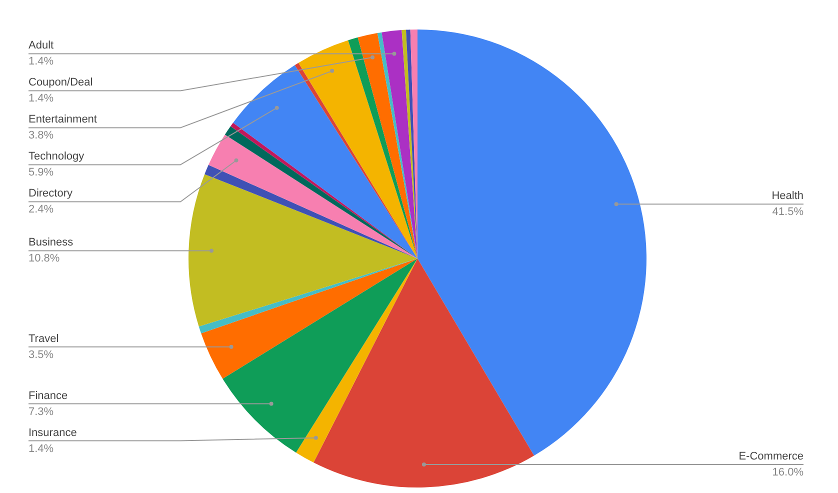 The image size is (838, 493). Describe the element at coordinates (788, 196) in the screenshot. I see `slice-label: Health` at that location.